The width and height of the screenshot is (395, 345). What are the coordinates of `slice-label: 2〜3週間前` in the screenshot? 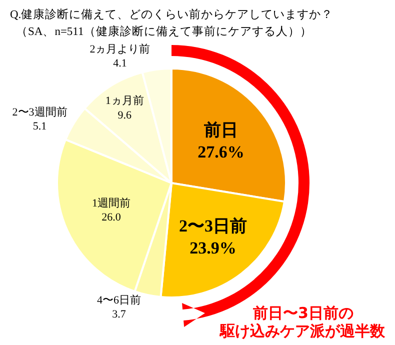 It's located at (40, 112).